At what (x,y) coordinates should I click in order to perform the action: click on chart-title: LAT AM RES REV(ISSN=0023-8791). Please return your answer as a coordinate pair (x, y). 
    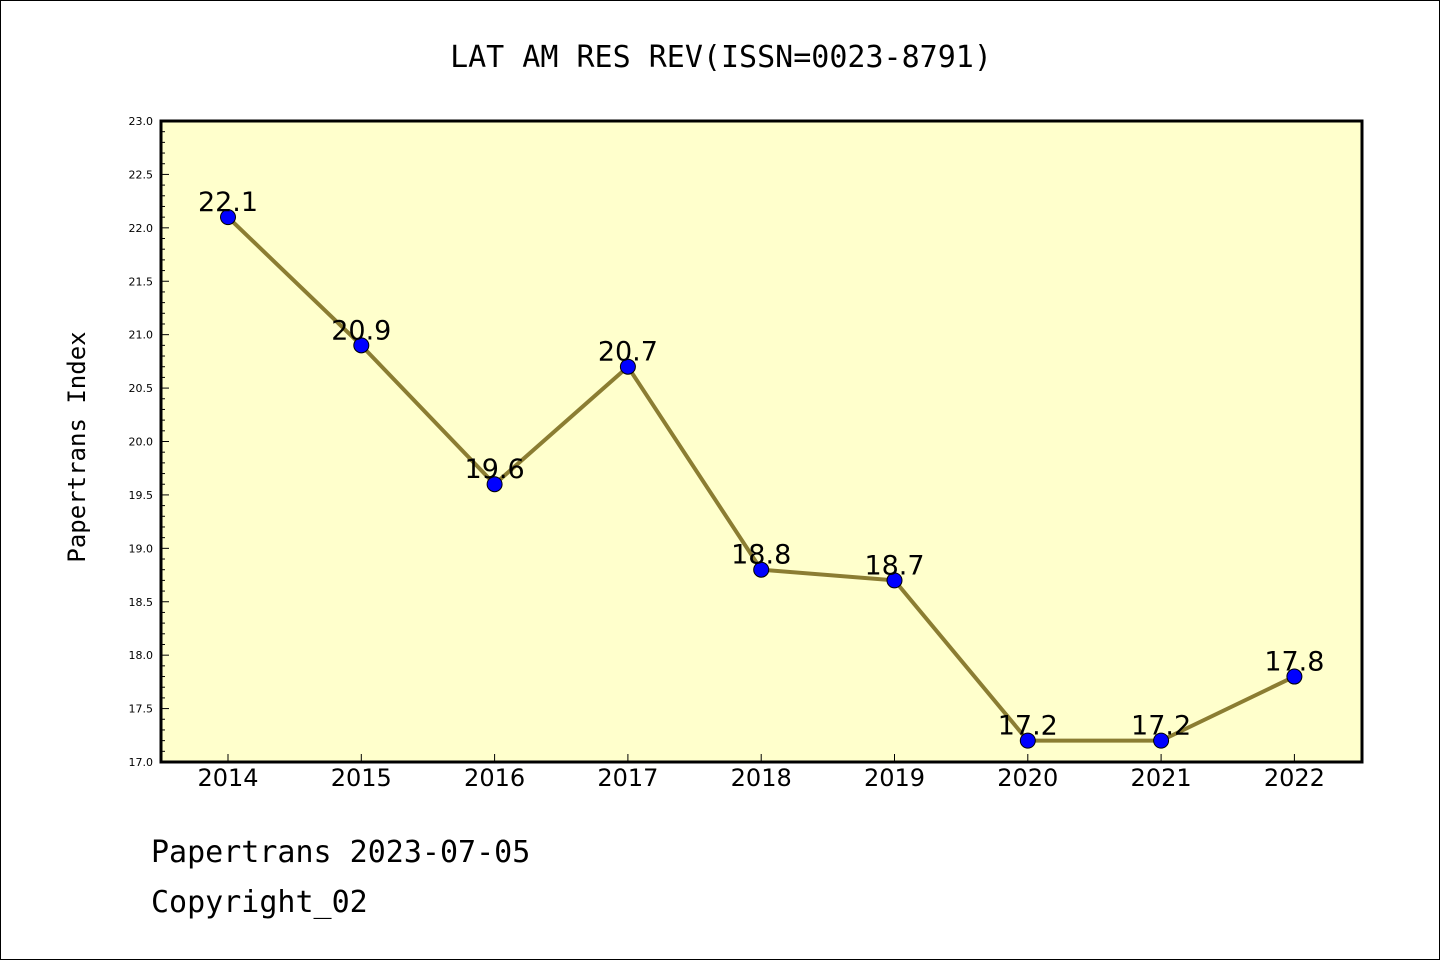
    Looking at the image, I should click on (721, 57).